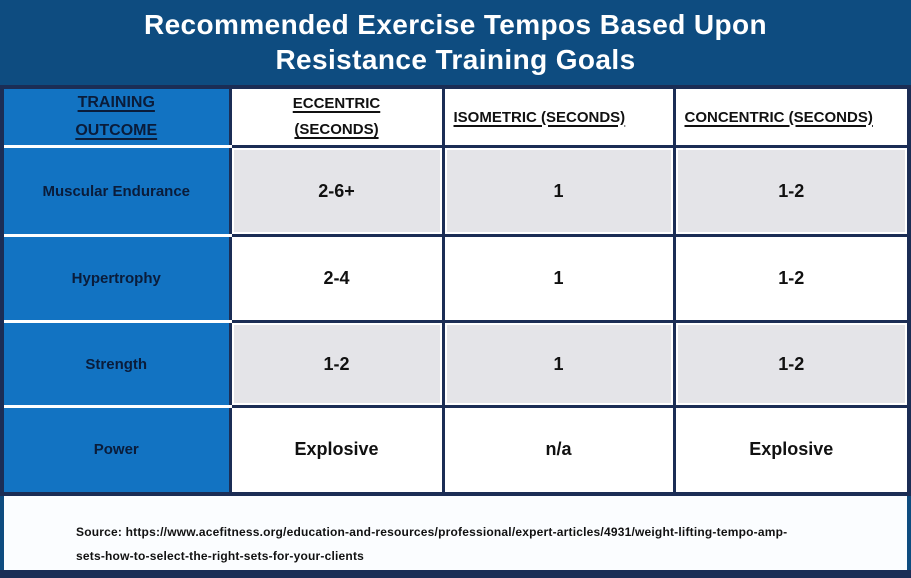 This screenshot has height=578, width=911. What do you see at coordinates (116, 450) in the screenshot?
I see `row-label-power: Power` at bounding box center [116, 450].